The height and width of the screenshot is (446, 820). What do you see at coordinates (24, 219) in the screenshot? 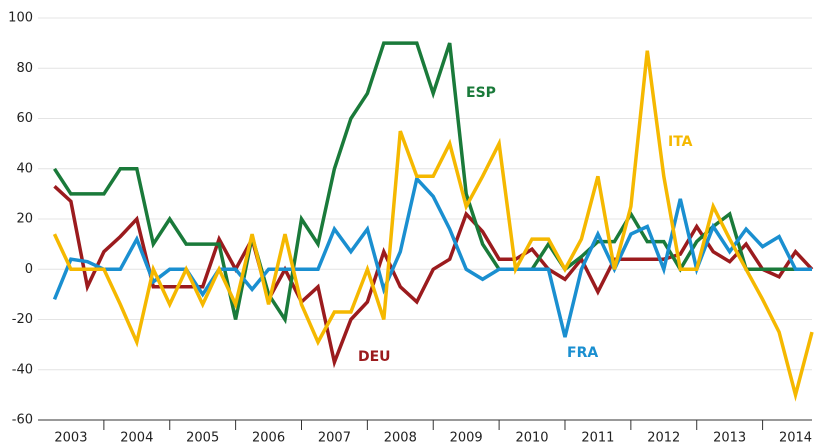
I see `y-tick-label: 20` at bounding box center [24, 219].